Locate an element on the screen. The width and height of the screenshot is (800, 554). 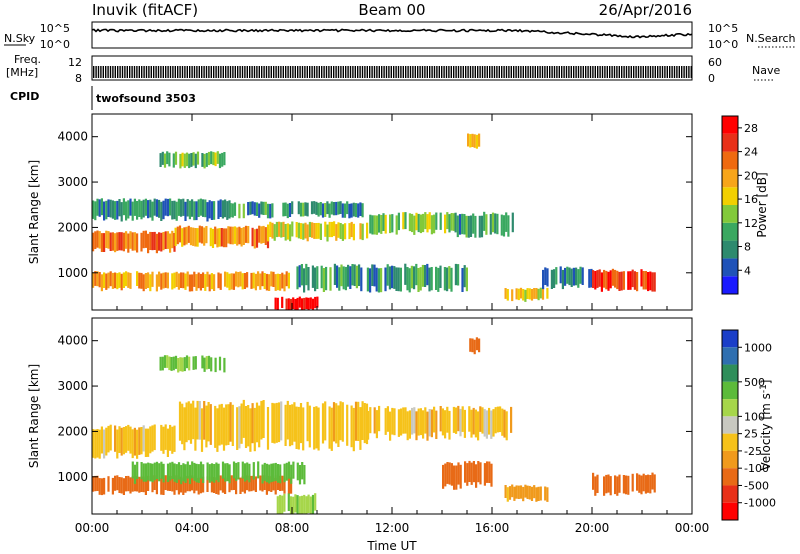
noise-tick-low-left: 10^0 is located at coordinates (55, 44).